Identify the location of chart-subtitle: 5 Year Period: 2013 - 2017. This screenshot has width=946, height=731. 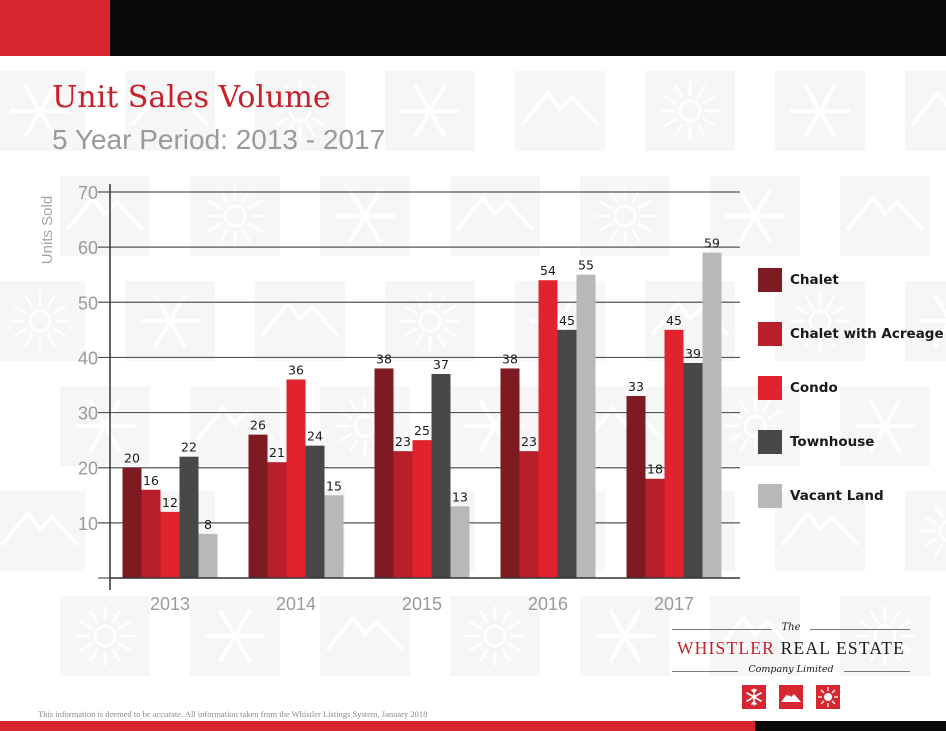
(219, 139).